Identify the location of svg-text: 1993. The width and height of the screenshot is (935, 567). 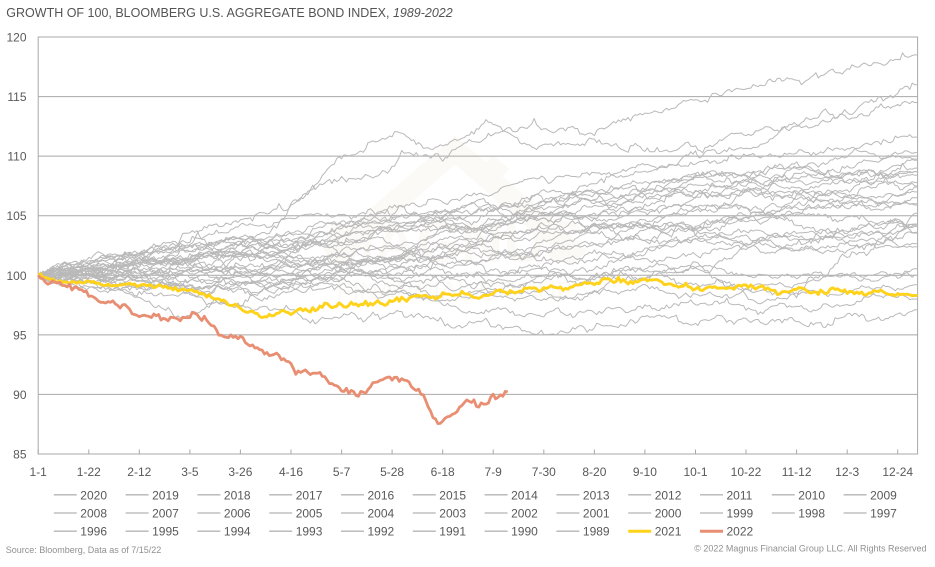
(309, 532).